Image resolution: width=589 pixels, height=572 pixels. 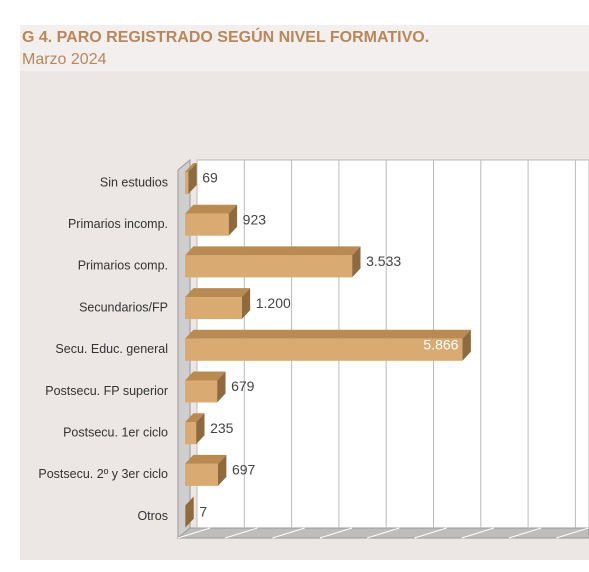 I want to click on title-band, so click(x=304, y=48).